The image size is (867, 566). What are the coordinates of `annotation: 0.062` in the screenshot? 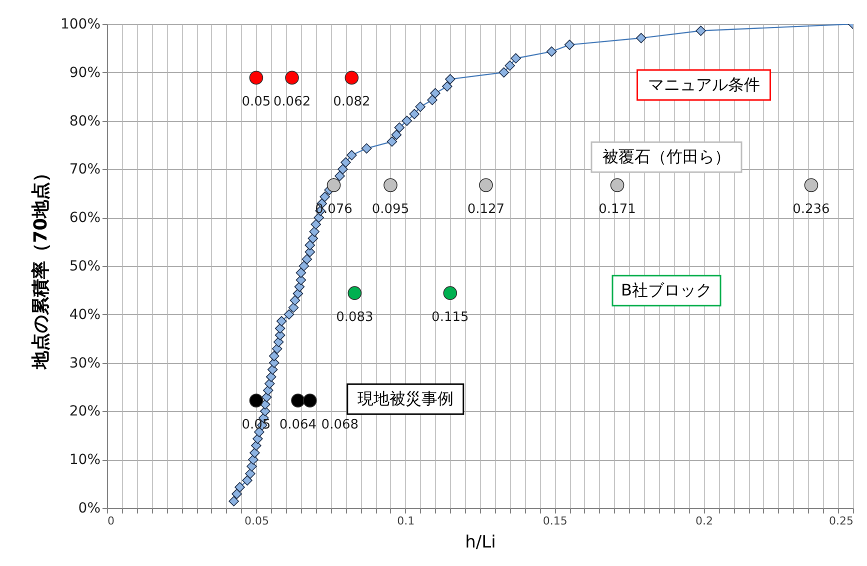 It's located at (292, 102).